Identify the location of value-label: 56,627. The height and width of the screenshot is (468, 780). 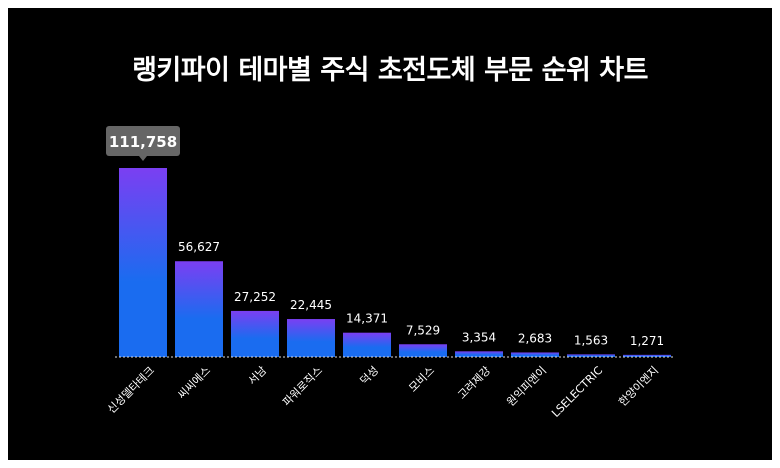
(199, 247).